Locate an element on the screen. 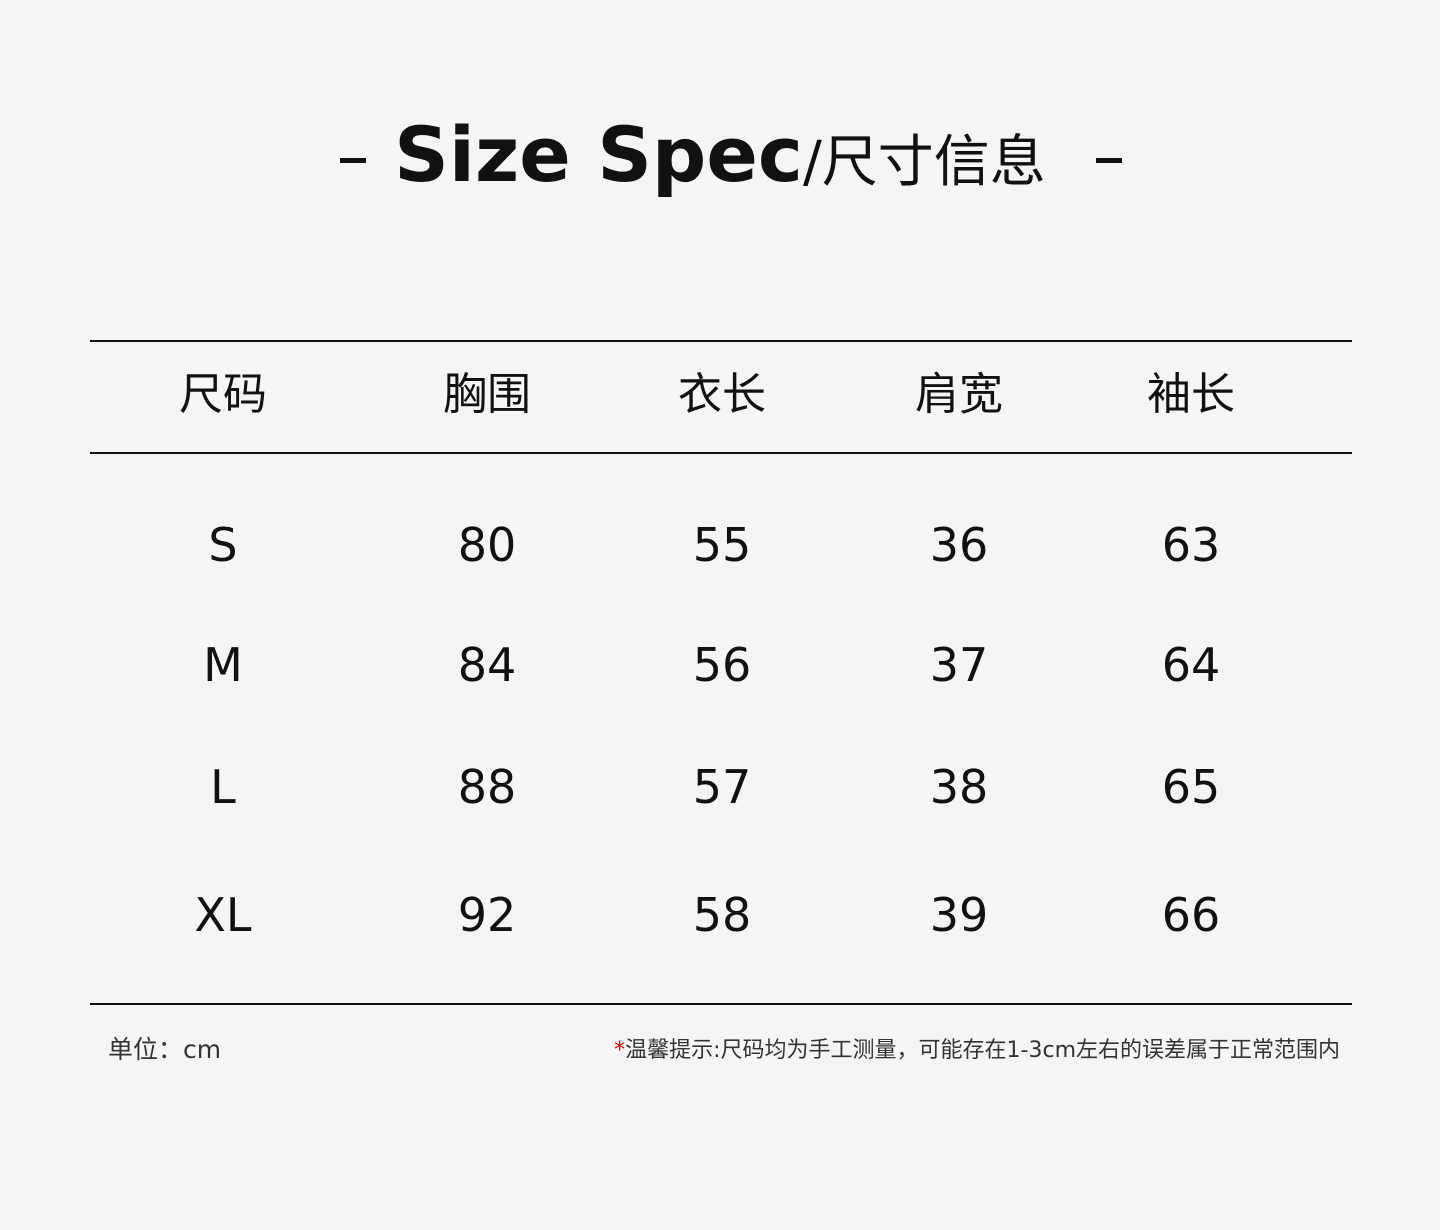 This screenshot has height=1230, width=1440. table-cell: 37 is located at coordinates (959, 665).